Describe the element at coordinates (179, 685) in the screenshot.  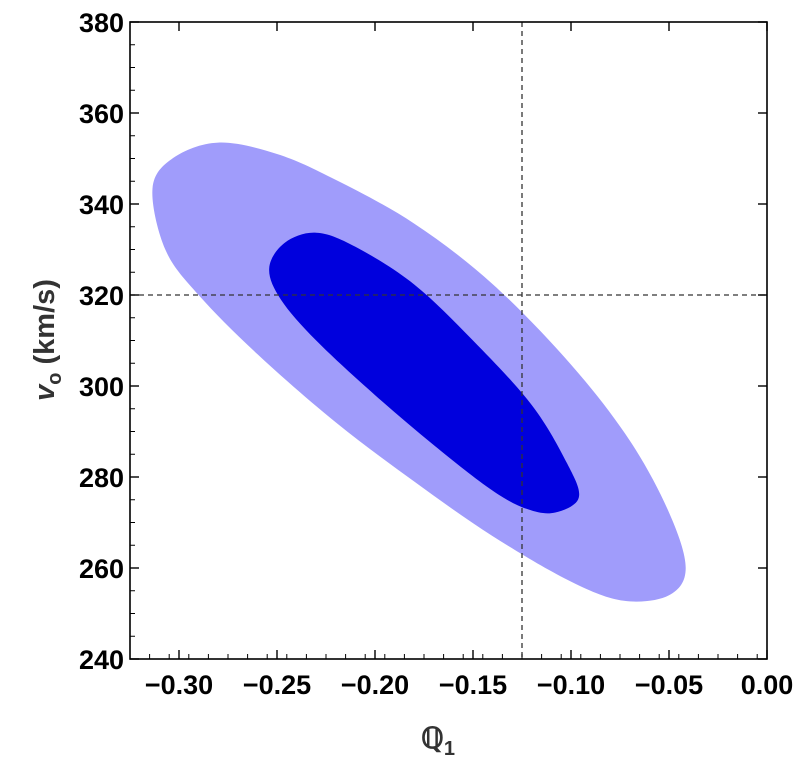
I see `x-tick-label: −0.30` at that location.